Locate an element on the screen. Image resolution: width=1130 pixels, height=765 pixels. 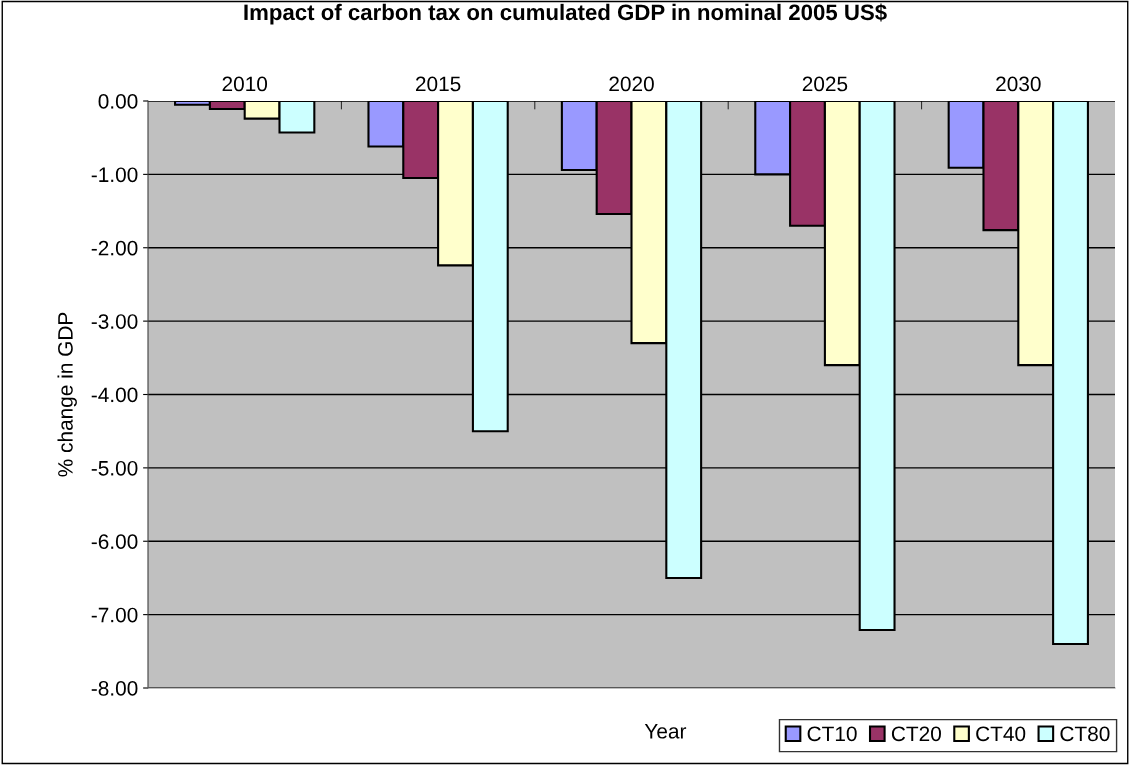
y-tick-label: -8.00 is located at coordinates (114, 688).